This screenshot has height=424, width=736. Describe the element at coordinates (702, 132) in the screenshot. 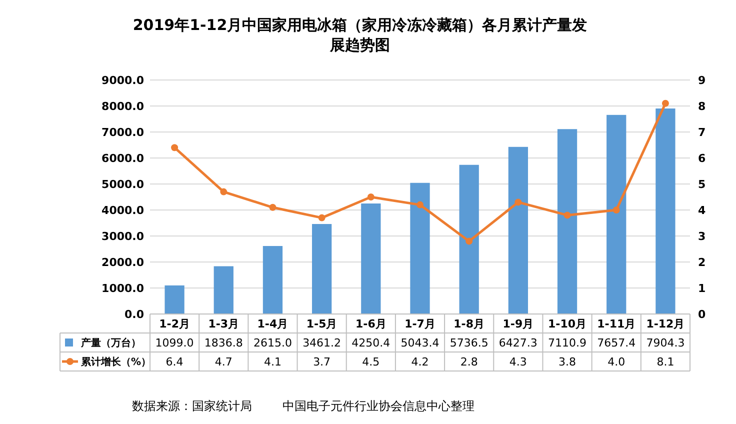

I see `y2-tick-label: 7` at that location.